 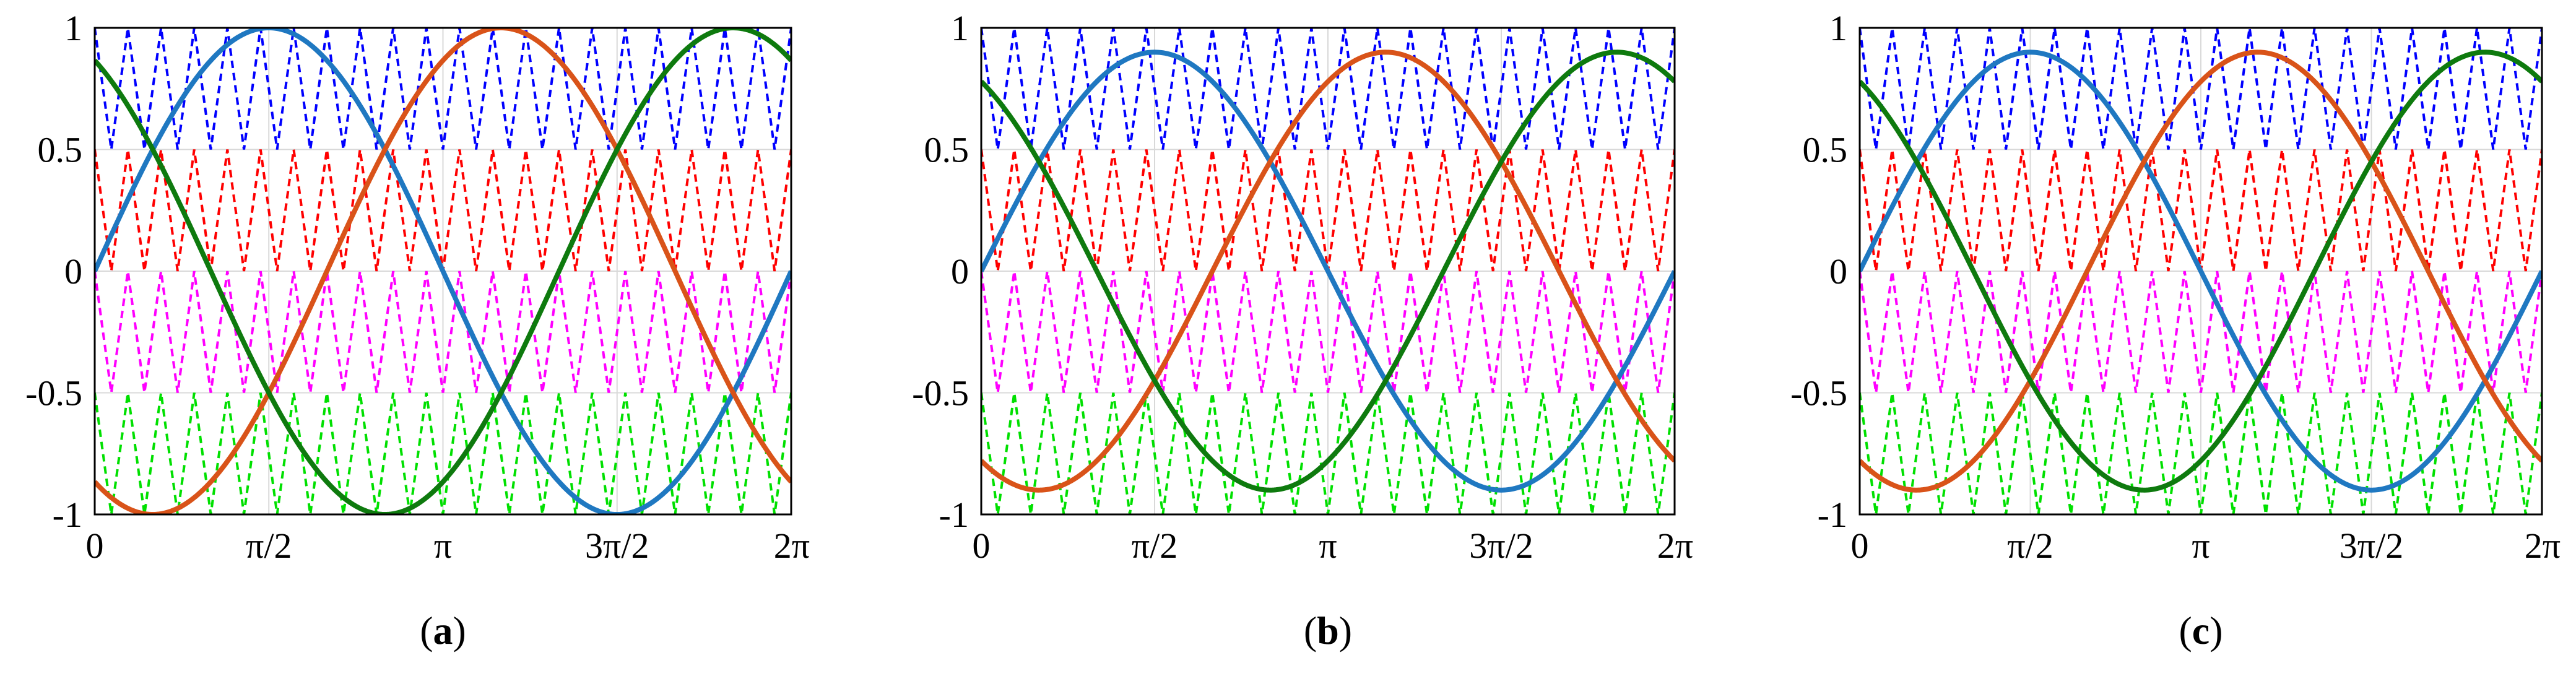 I want to click on panel-label-letter: b, so click(x=1328, y=630).